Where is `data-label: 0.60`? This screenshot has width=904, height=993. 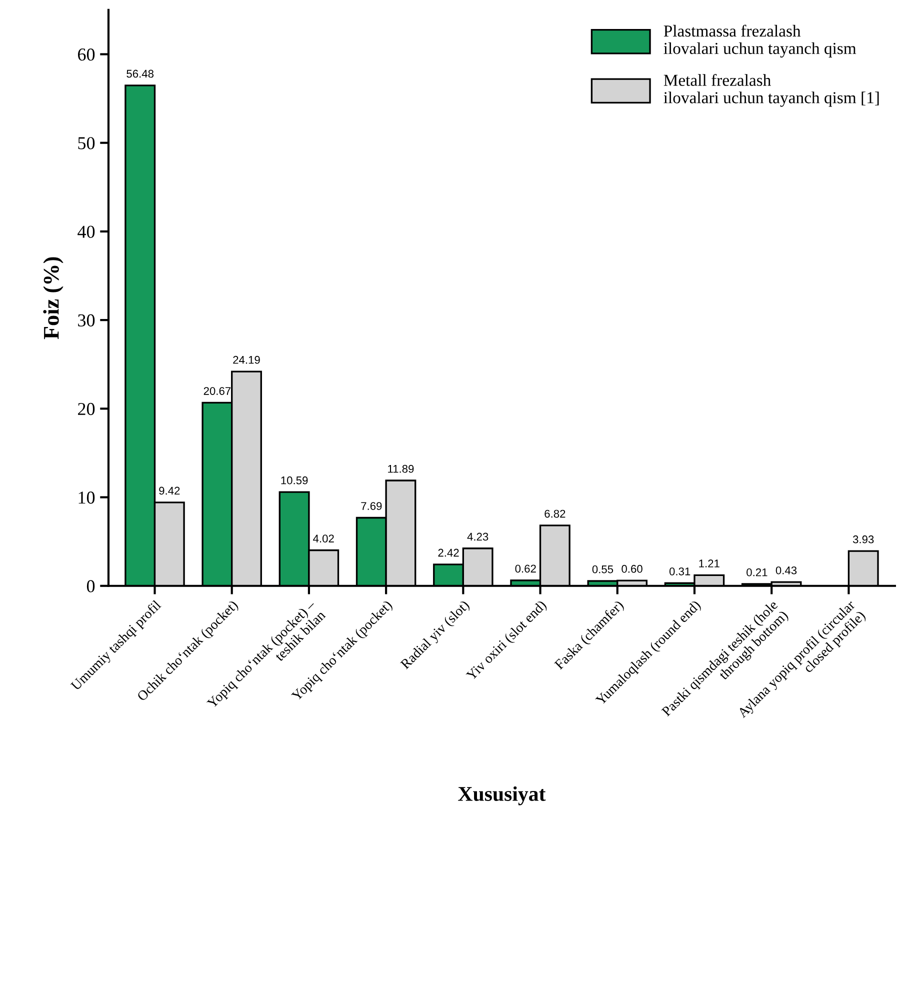
data-label: 0.60 is located at coordinates (632, 568).